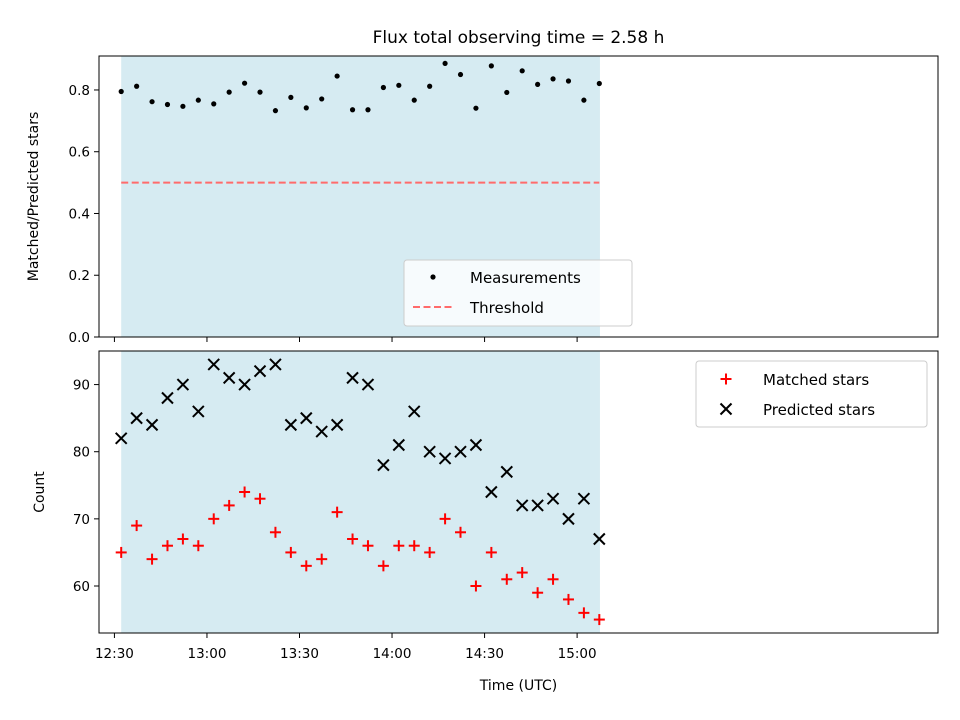  I want to click on x-tick-label: 13:30, so click(299, 654).